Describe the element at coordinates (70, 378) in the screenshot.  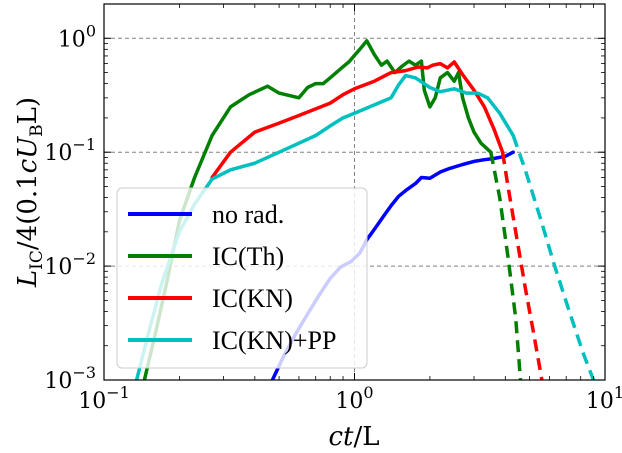
I see `y-tick-label: 10⁻³` at that location.